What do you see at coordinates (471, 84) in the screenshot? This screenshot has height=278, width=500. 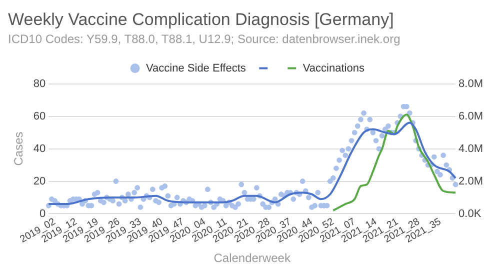 I see `y2-tick-label: 8.0M` at bounding box center [471, 84].